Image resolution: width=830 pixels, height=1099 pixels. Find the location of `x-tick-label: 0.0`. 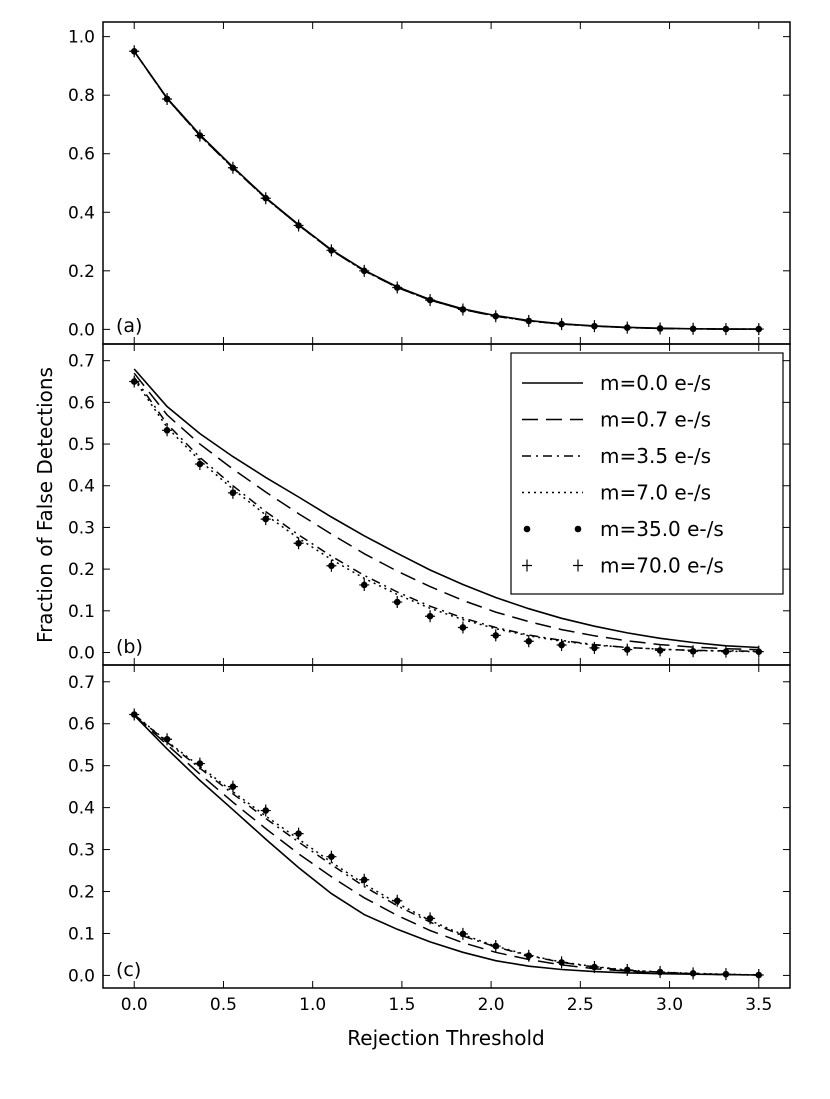

x-tick-label: 0.0 is located at coordinates (134, 1005).